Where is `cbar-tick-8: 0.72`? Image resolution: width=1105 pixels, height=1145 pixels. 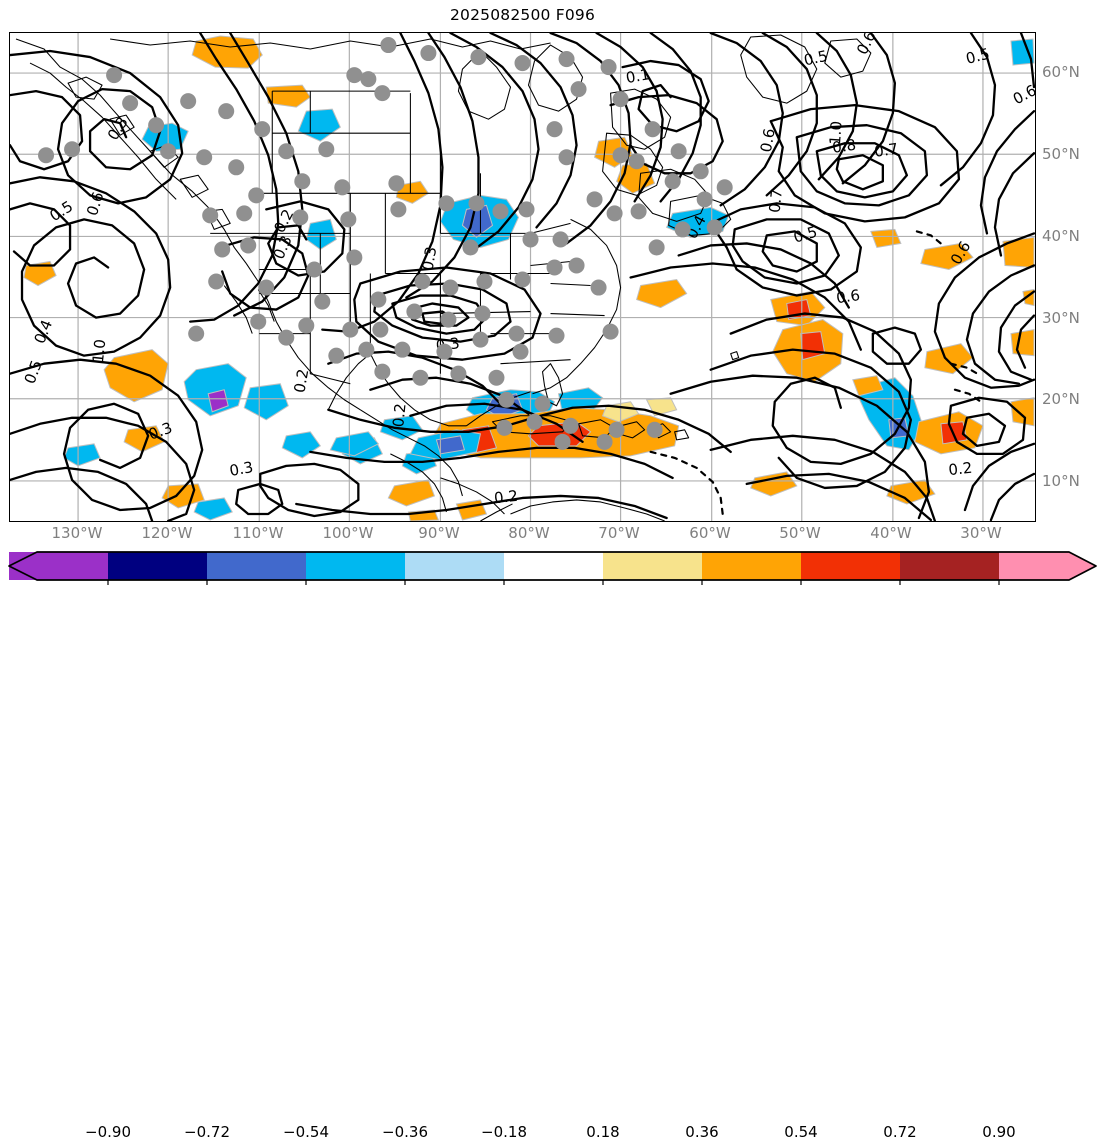
cbar-tick-8: 0.72 is located at coordinates (900, 1132).